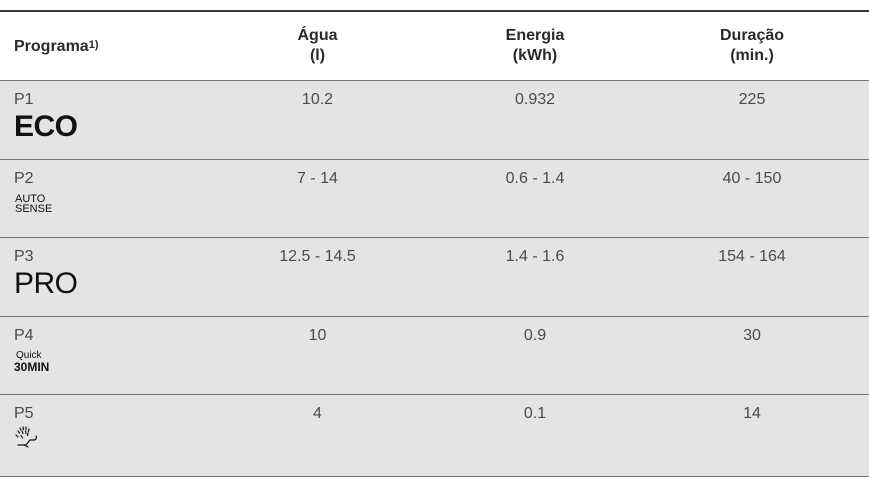  I want to click on header-agua-label: Água, so click(317, 35).